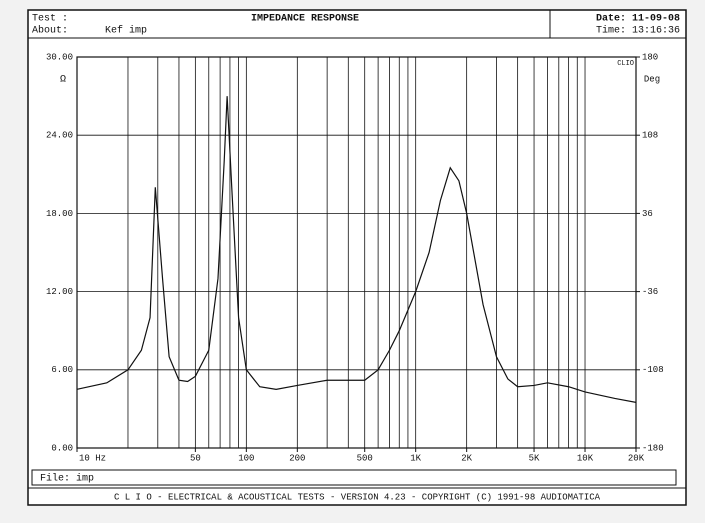 Image resolution: width=705 pixels, height=523 pixels. What do you see at coordinates (638, 19) in the screenshot?
I see `date: Date: 11-09-08` at bounding box center [638, 19].